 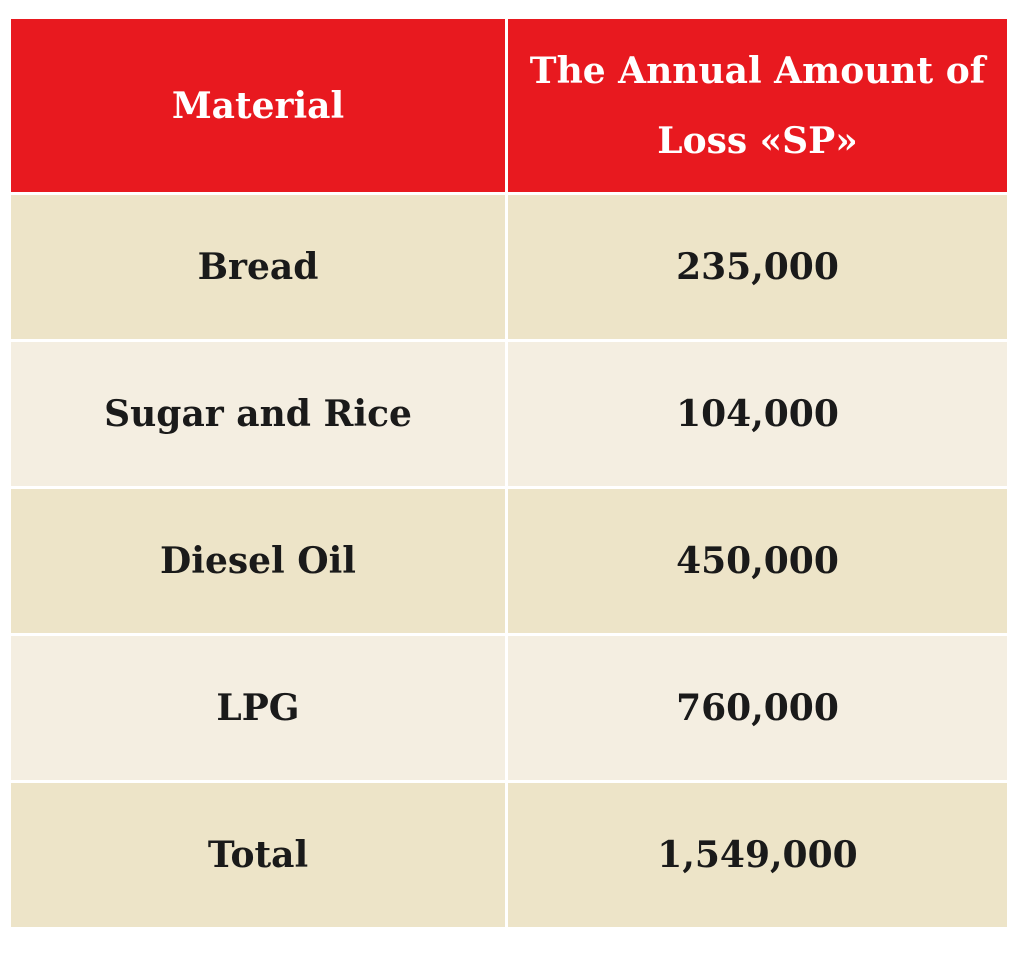 I want to click on material-cell: Diesel Oil, so click(x=259, y=562).